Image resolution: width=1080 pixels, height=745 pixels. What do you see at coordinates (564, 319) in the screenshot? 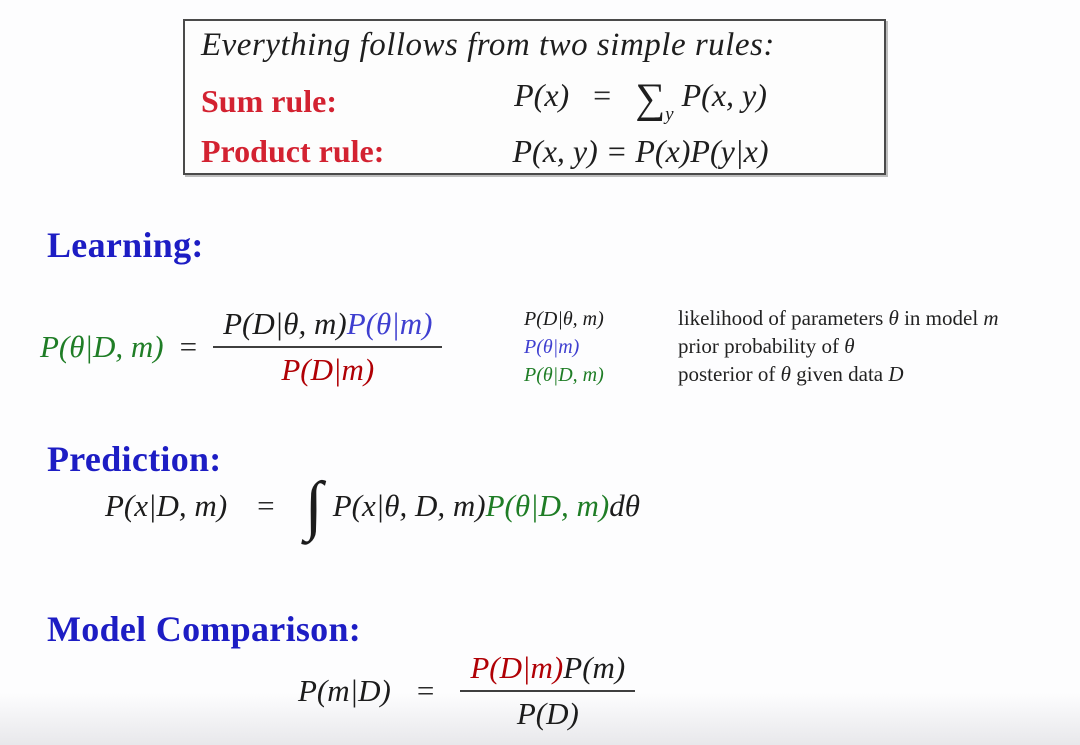
I see `legend-formula-likelihood: P(D|θ, m)` at bounding box center [564, 319].